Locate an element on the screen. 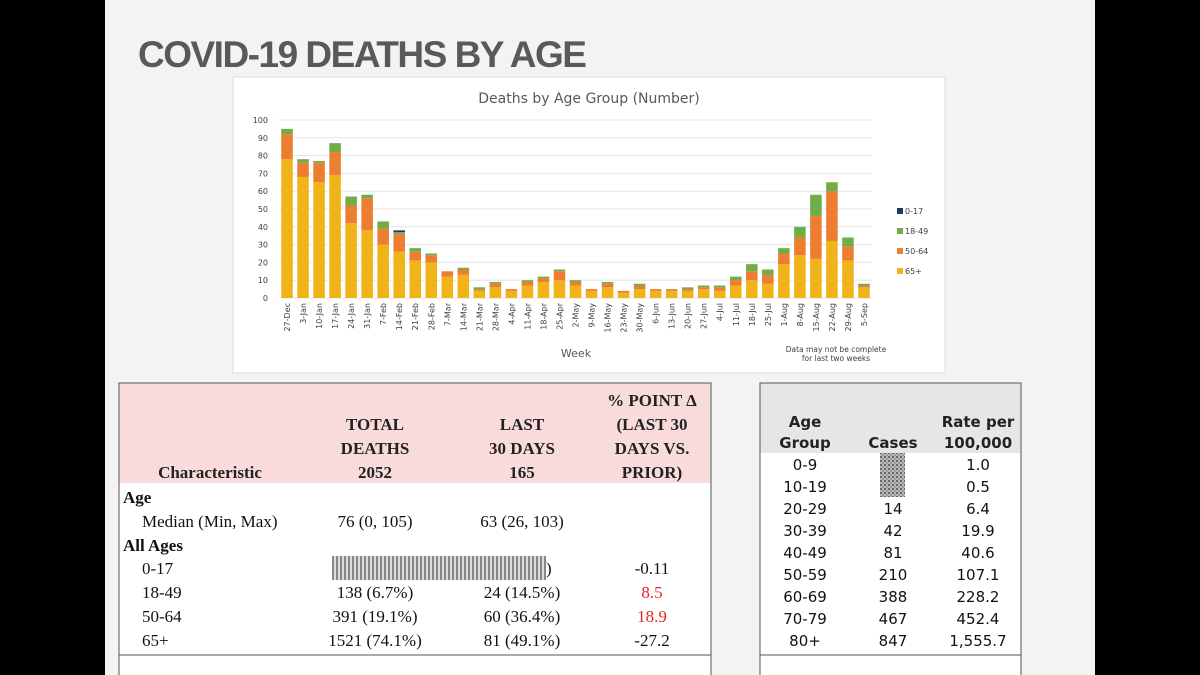 The height and width of the screenshot is (675, 1200). x-tick-label: 21-Mar is located at coordinates (479, 316).